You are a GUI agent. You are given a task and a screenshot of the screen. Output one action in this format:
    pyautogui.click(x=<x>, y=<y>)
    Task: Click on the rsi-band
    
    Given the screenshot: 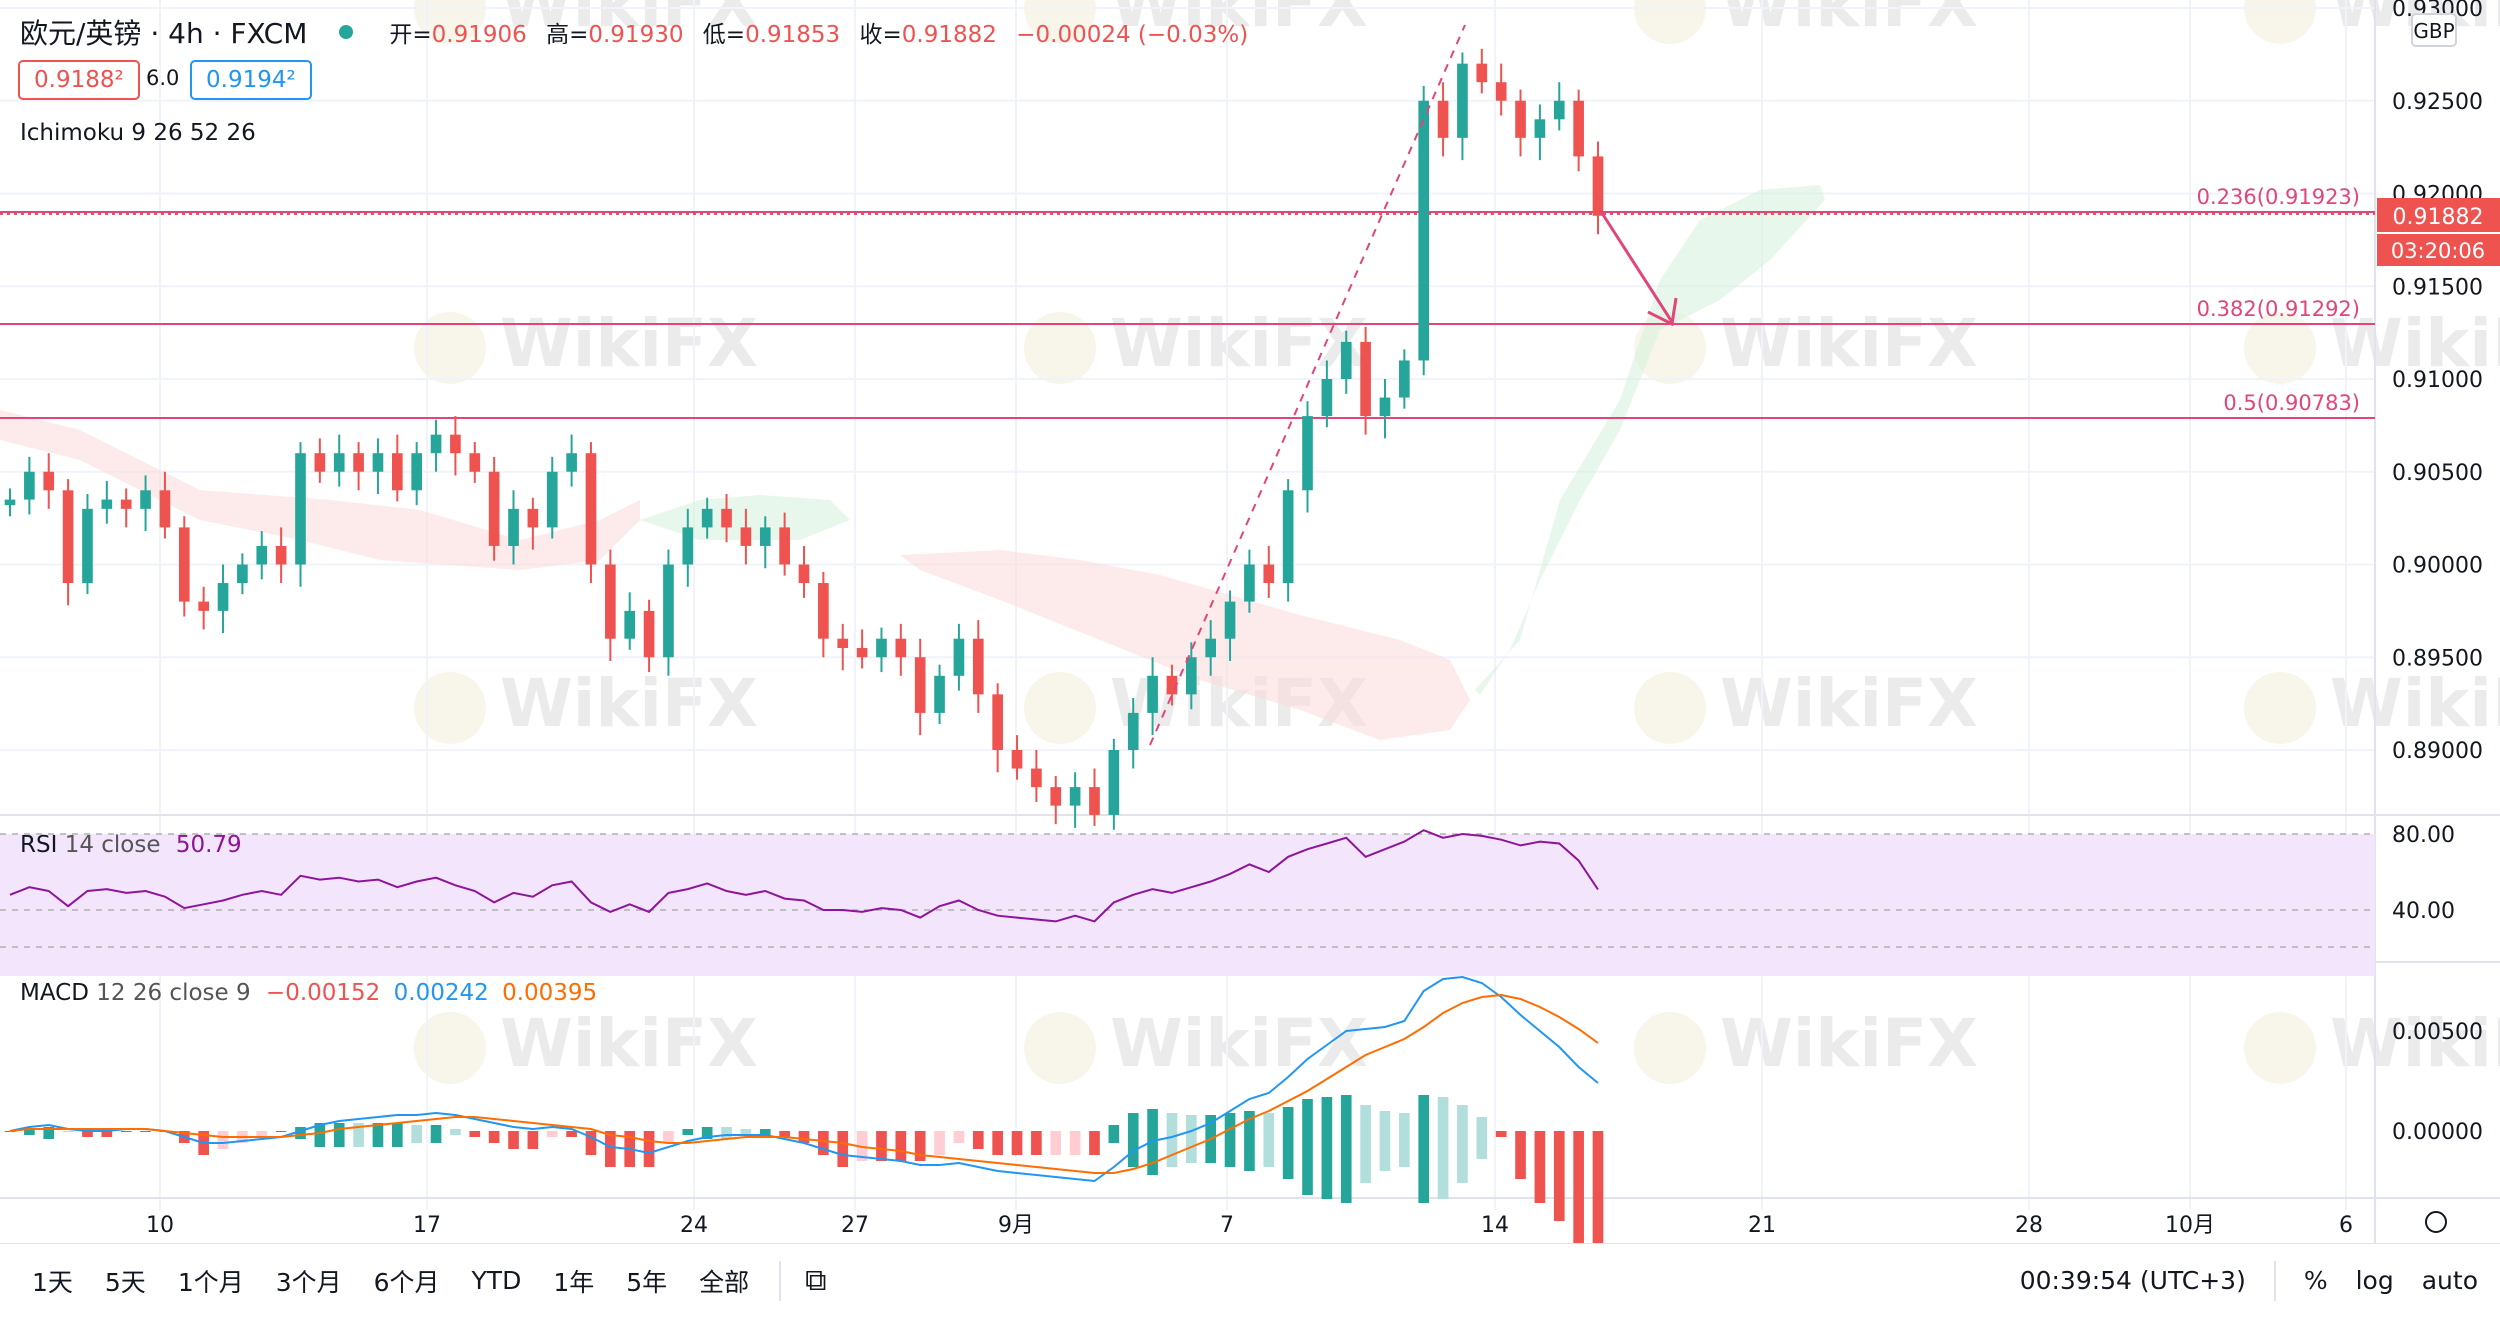 What is the action you would take?
    pyautogui.click(x=1187, y=905)
    